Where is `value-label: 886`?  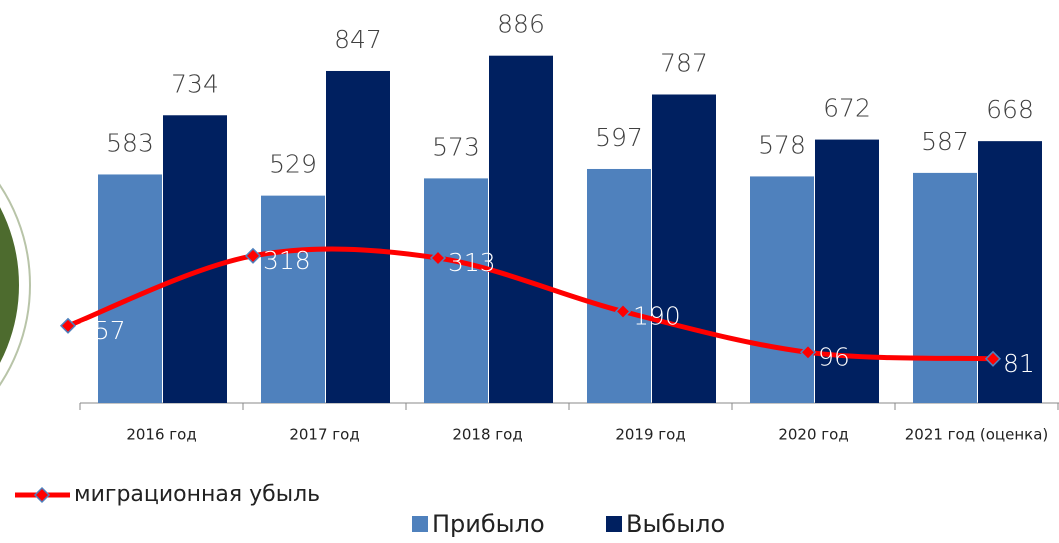
value-label: 886 is located at coordinates (521, 24).